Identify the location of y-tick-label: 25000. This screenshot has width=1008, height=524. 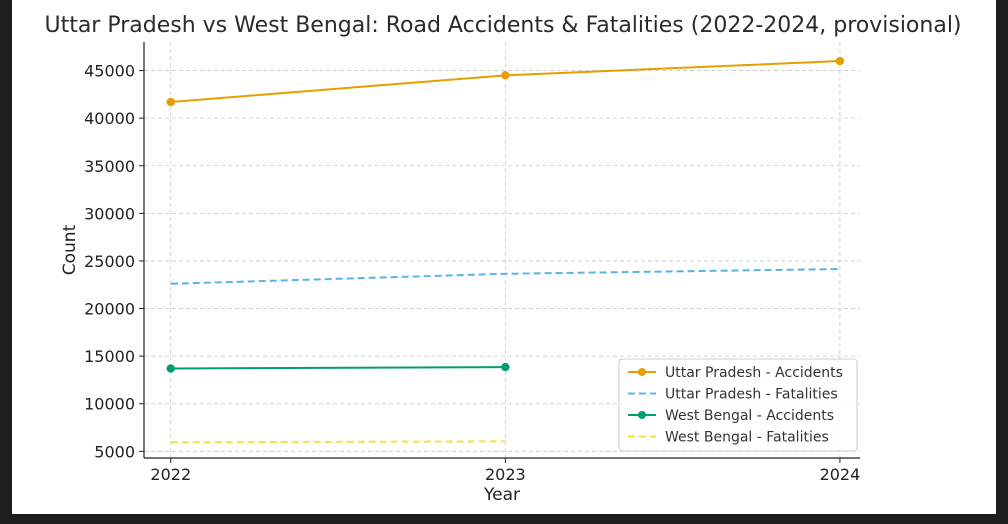
(109, 261).